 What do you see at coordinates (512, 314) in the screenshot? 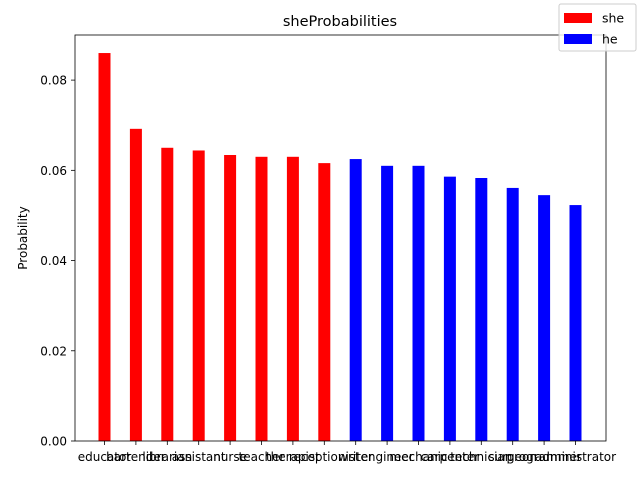
I see `bar-surgeon` at bounding box center [512, 314].